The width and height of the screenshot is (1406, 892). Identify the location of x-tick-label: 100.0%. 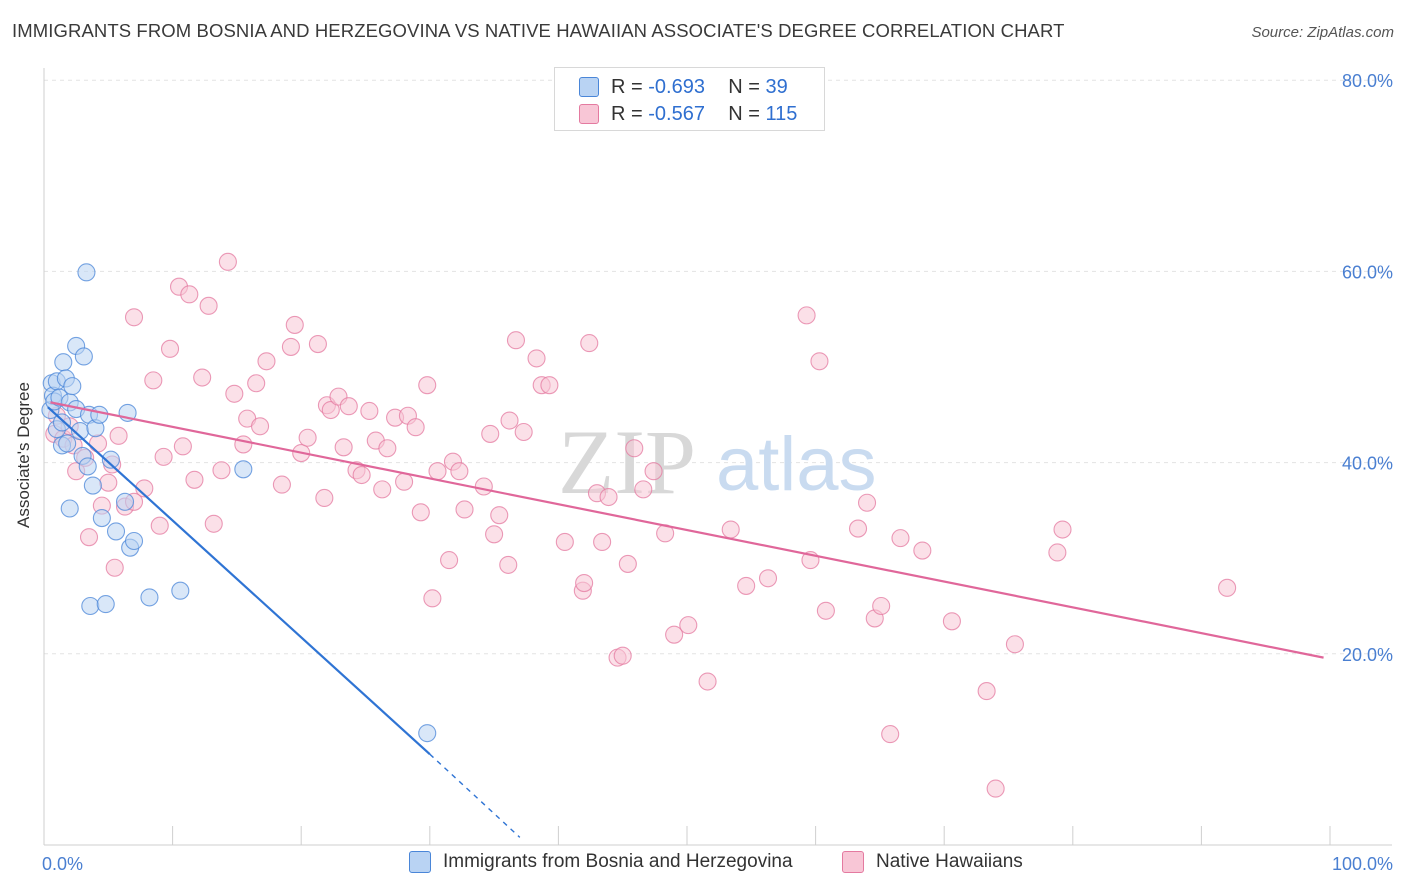
(1362, 864).